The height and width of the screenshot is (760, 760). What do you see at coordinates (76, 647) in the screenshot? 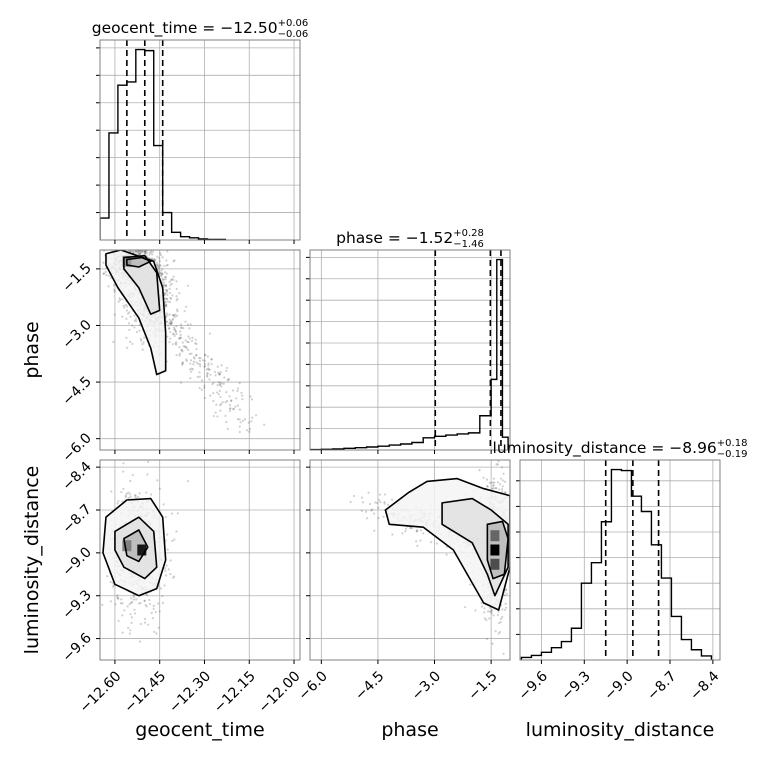
I see `y-tick-label: −9.6` at bounding box center [76, 647].